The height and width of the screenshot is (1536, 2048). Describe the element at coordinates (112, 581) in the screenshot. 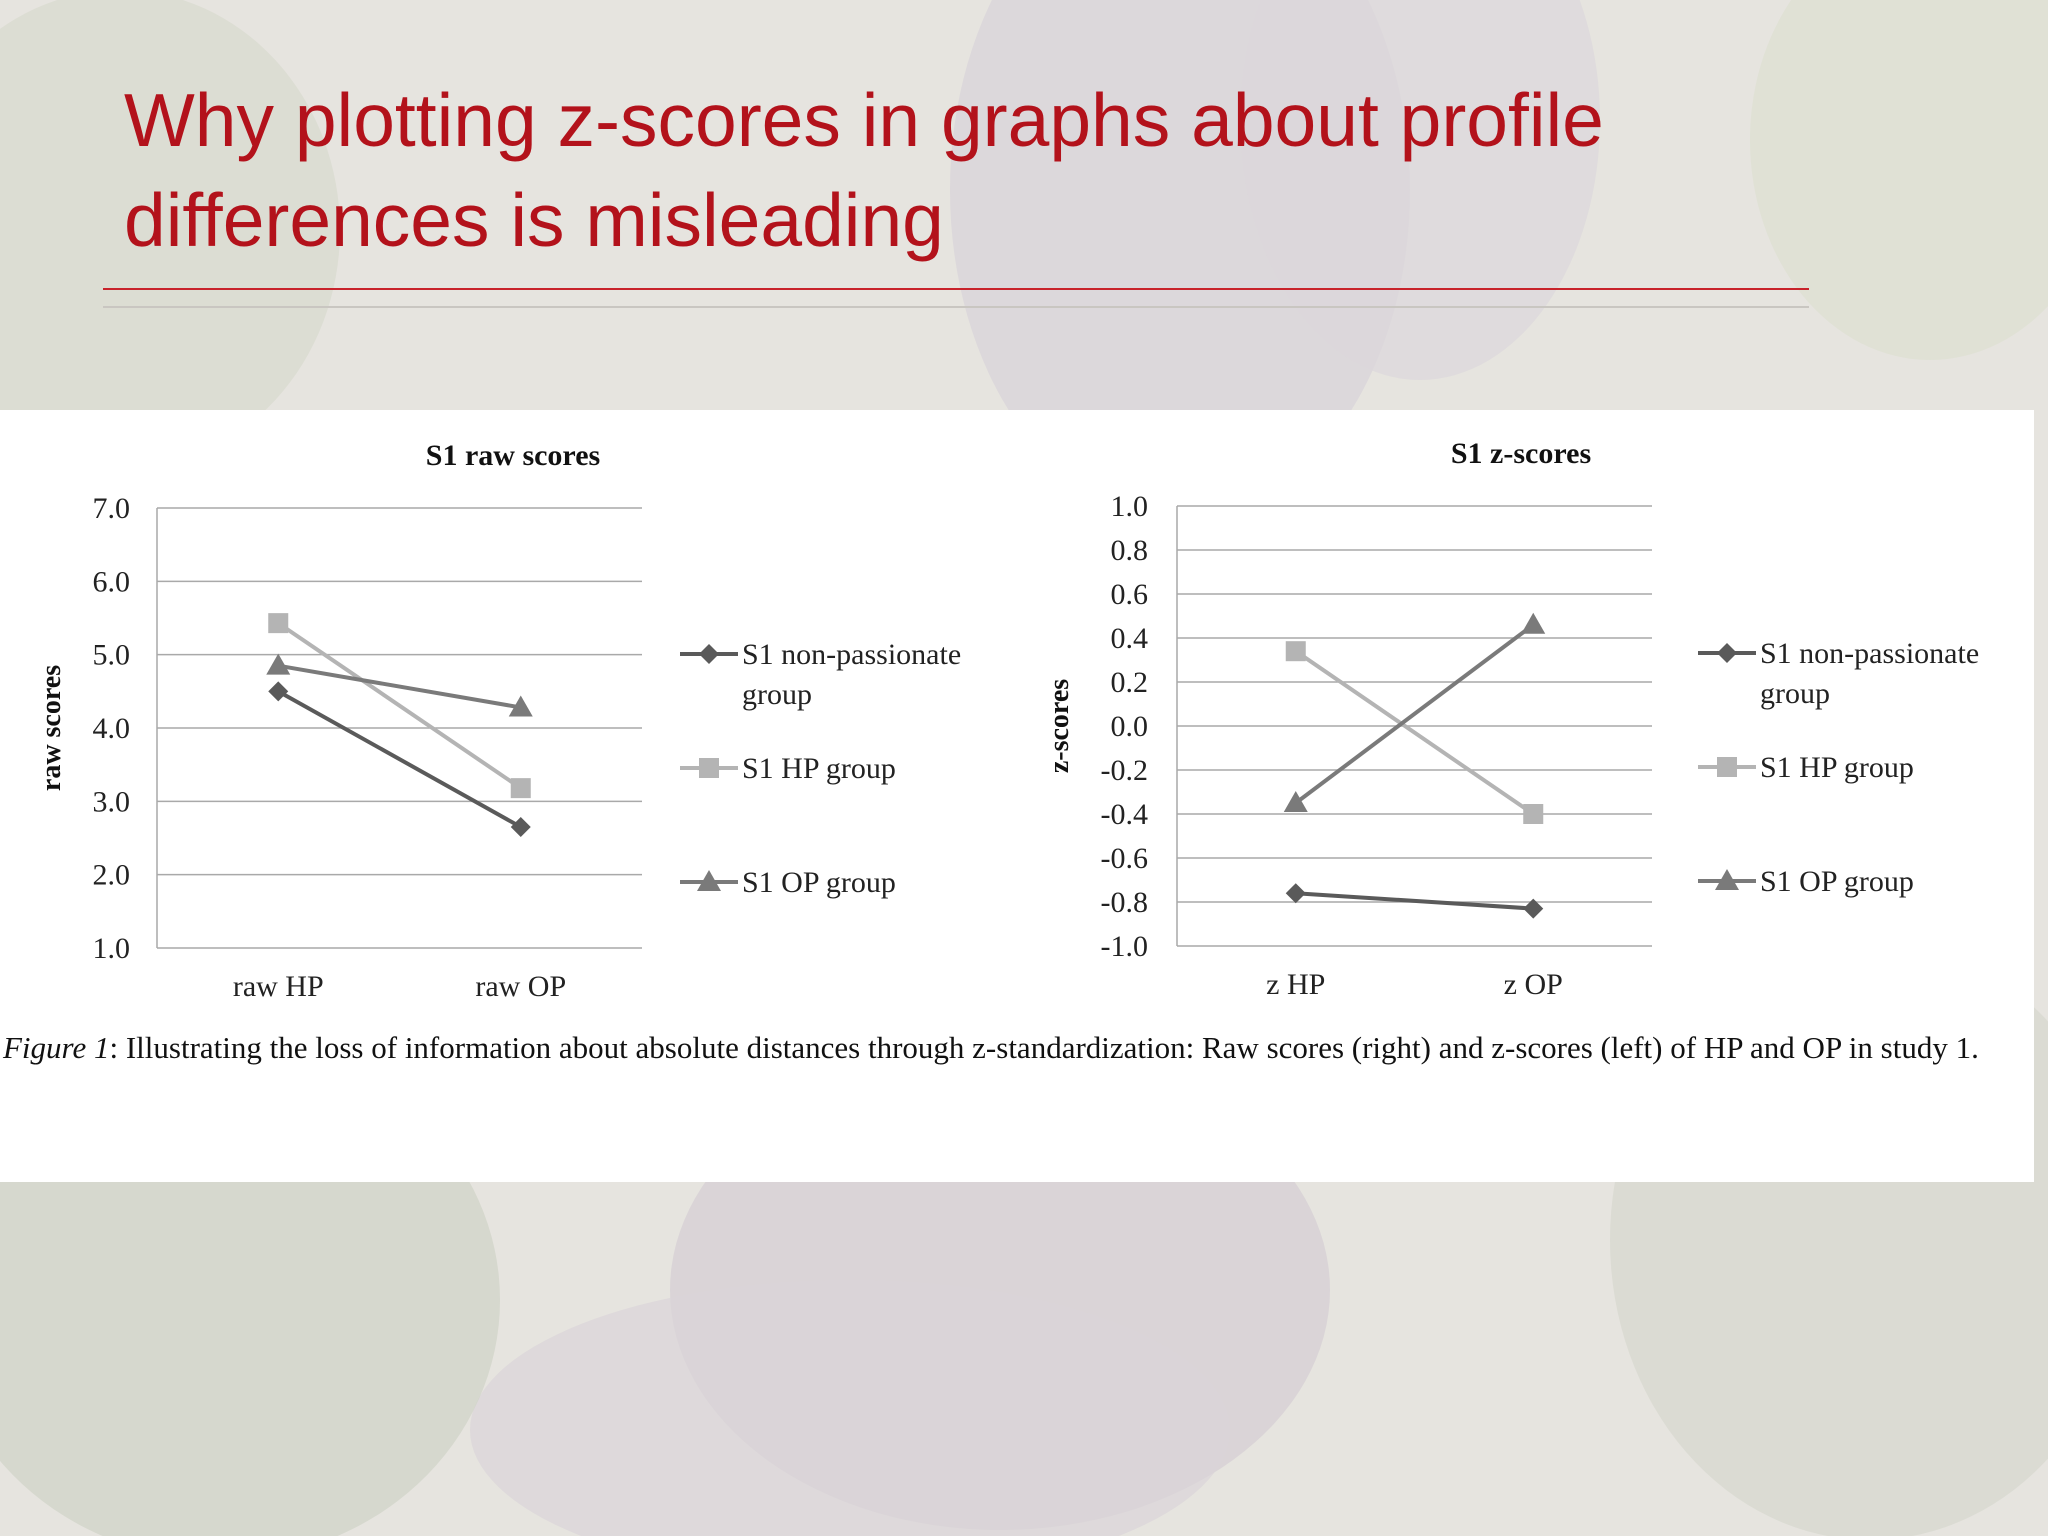

I see `raw-chart-ytick-label: 6.0` at that location.